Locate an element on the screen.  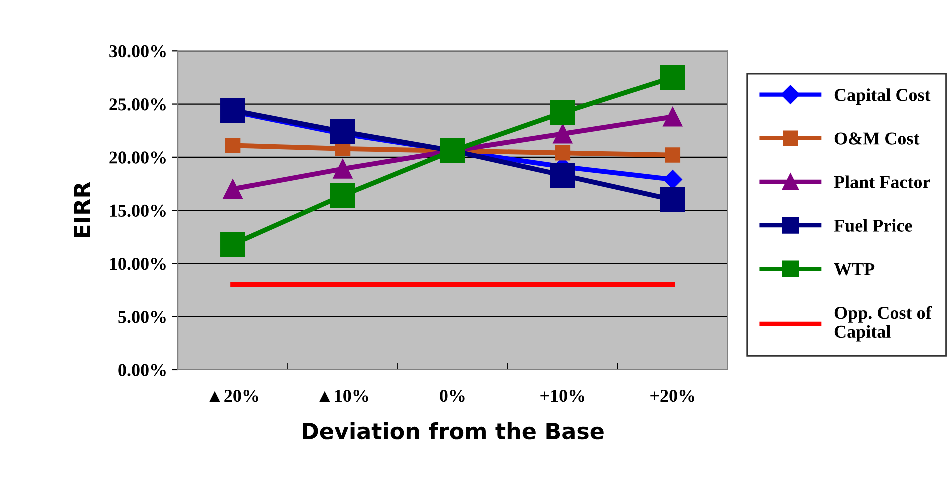
y-tick-label: 25.00% is located at coordinates (138, 104).